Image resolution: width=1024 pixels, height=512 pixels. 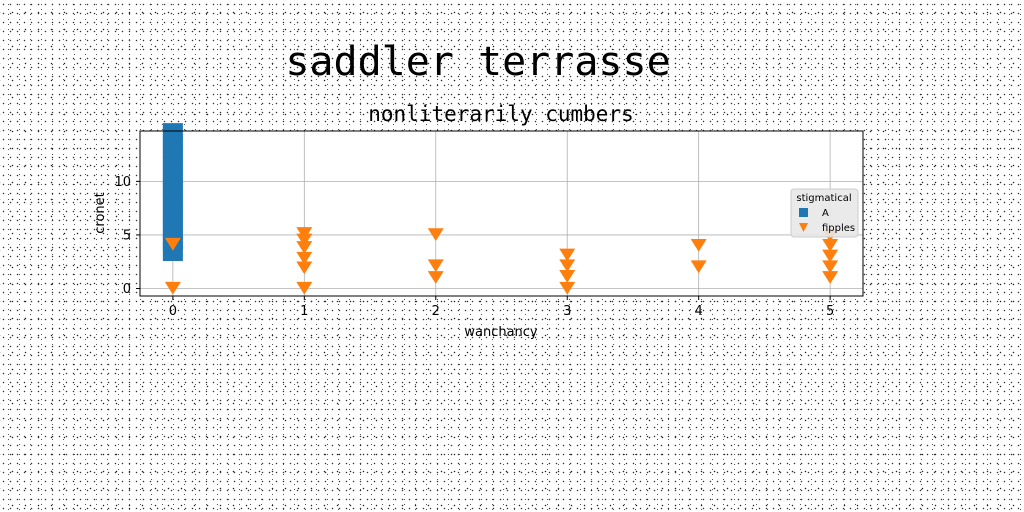 What do you see at coordinates (567, 311) in the screenshot?
I see `x-tick-label: 3` at bounding box center [567, 311].